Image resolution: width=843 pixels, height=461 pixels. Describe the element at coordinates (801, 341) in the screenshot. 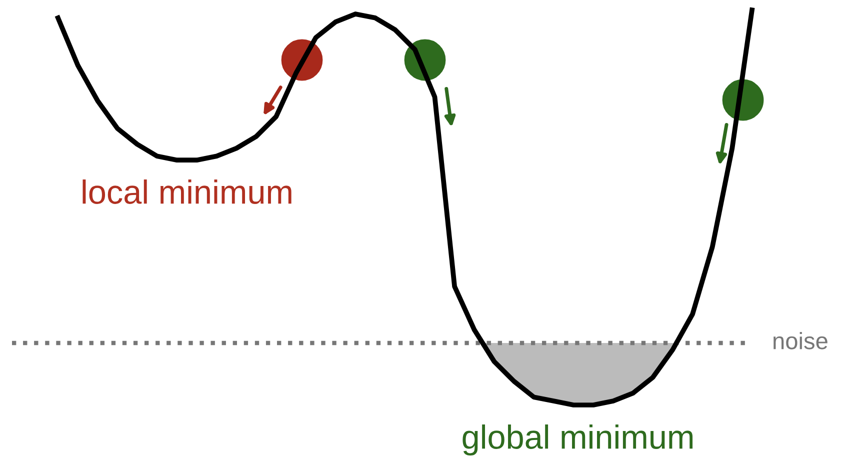

I see `ref-line-label: noise` at that location.